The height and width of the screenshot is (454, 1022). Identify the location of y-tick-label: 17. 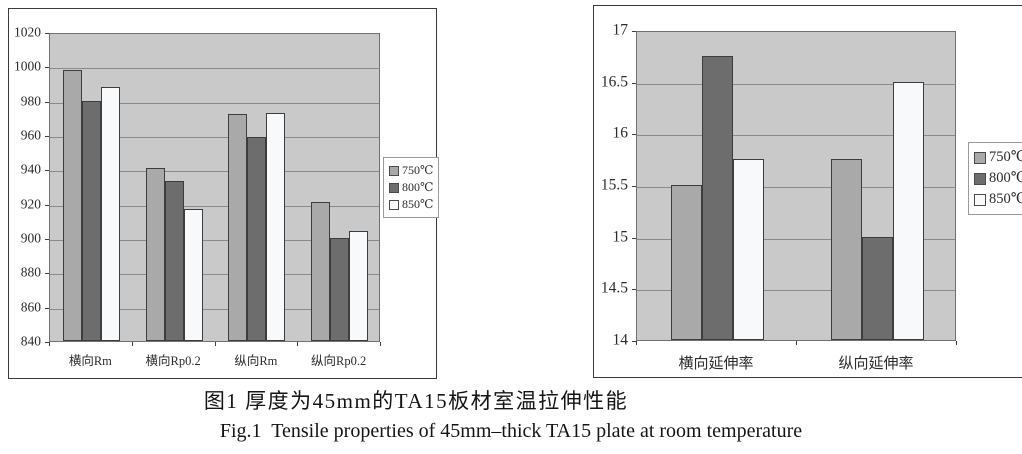
(620, 30).